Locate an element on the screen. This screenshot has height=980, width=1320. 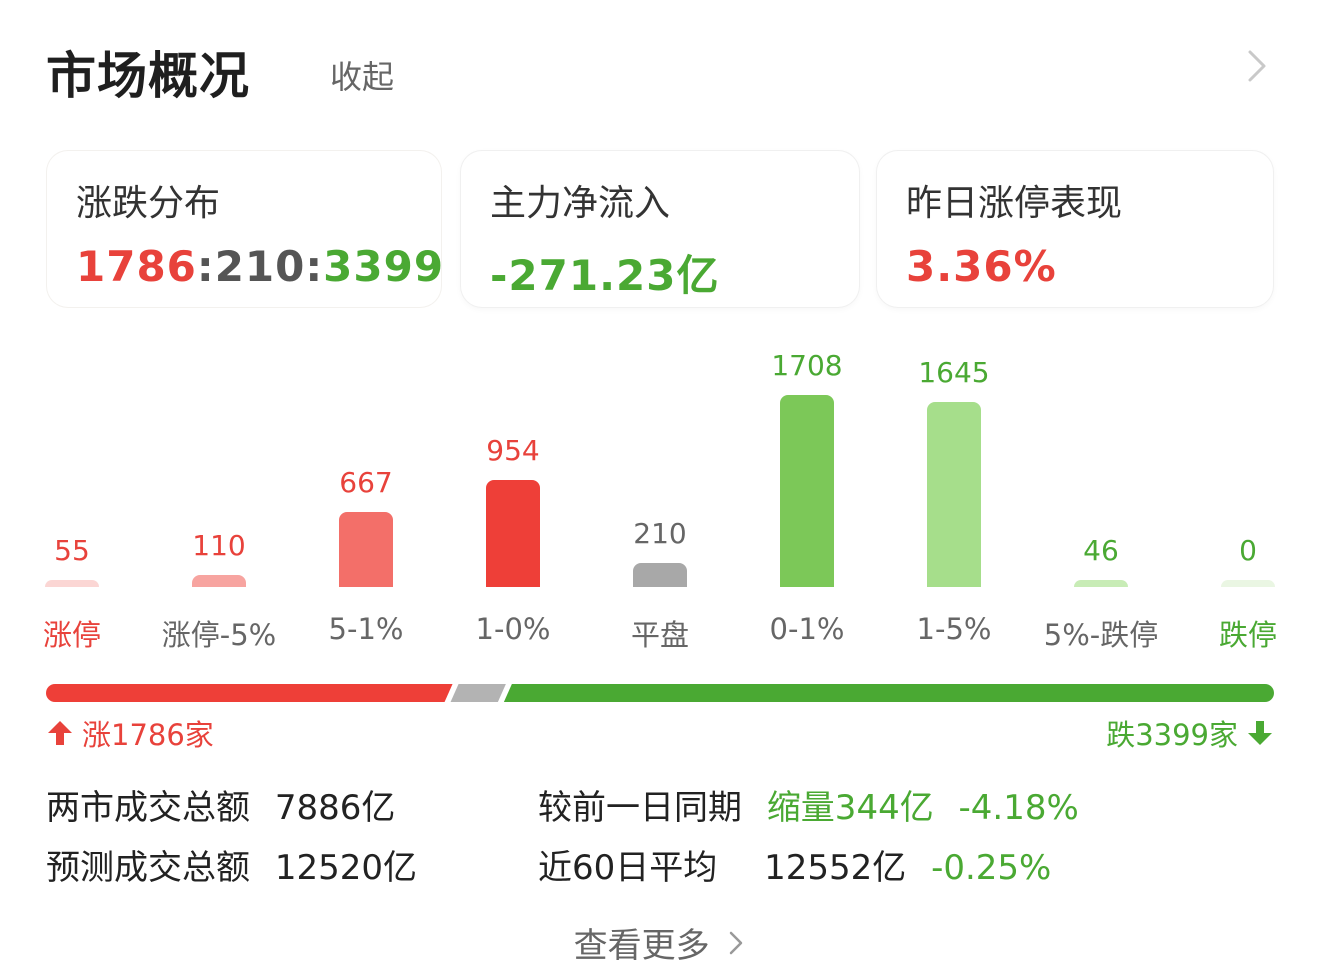
bar-column: 46 5%-跌停 is located at coordinates (1101, 495).